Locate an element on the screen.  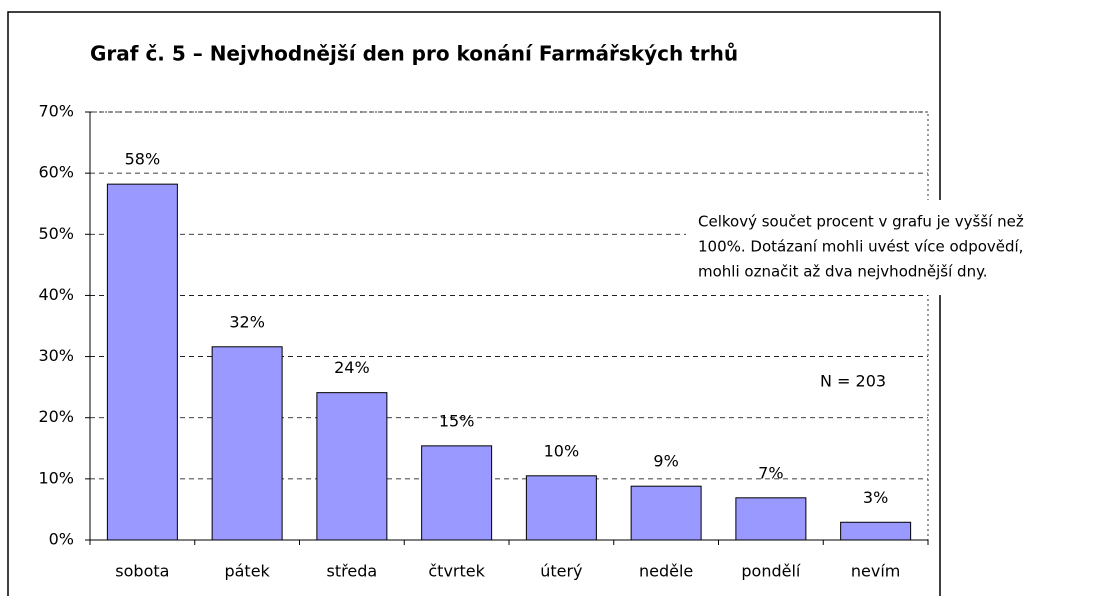
x-tick-label: pondělí is located at coordinates (771, 571).